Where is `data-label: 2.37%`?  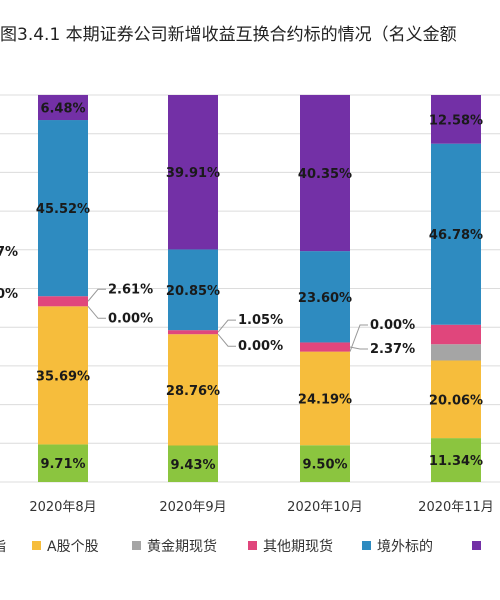 data-label: 2.37% is located at coordinates (392, 349).